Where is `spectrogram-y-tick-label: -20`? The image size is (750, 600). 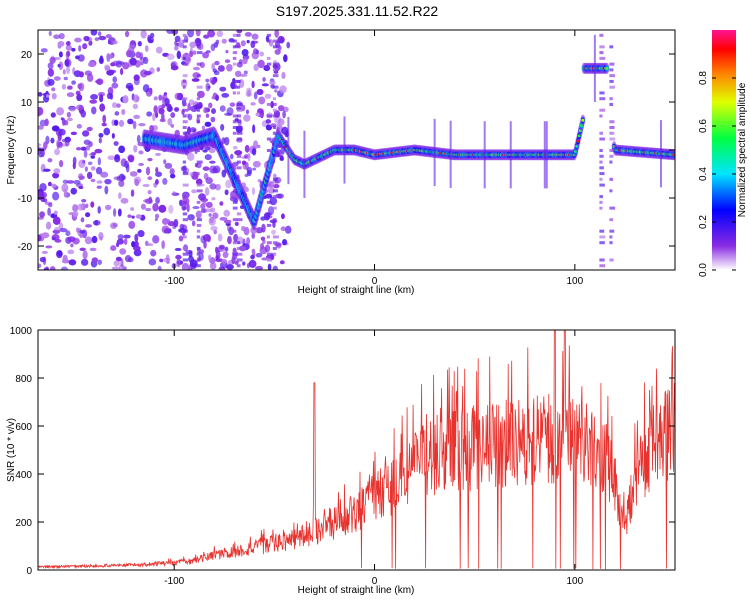 spectrogram-y-tick-label: -20 is located at coordinates (25, 247).